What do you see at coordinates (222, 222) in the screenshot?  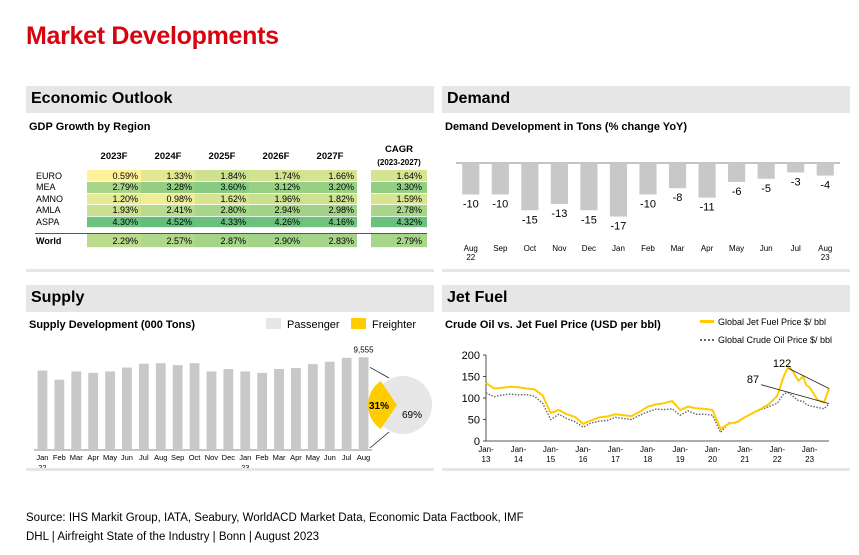 I see `value-cell: 4.33%` at bounding box center [222, 222].